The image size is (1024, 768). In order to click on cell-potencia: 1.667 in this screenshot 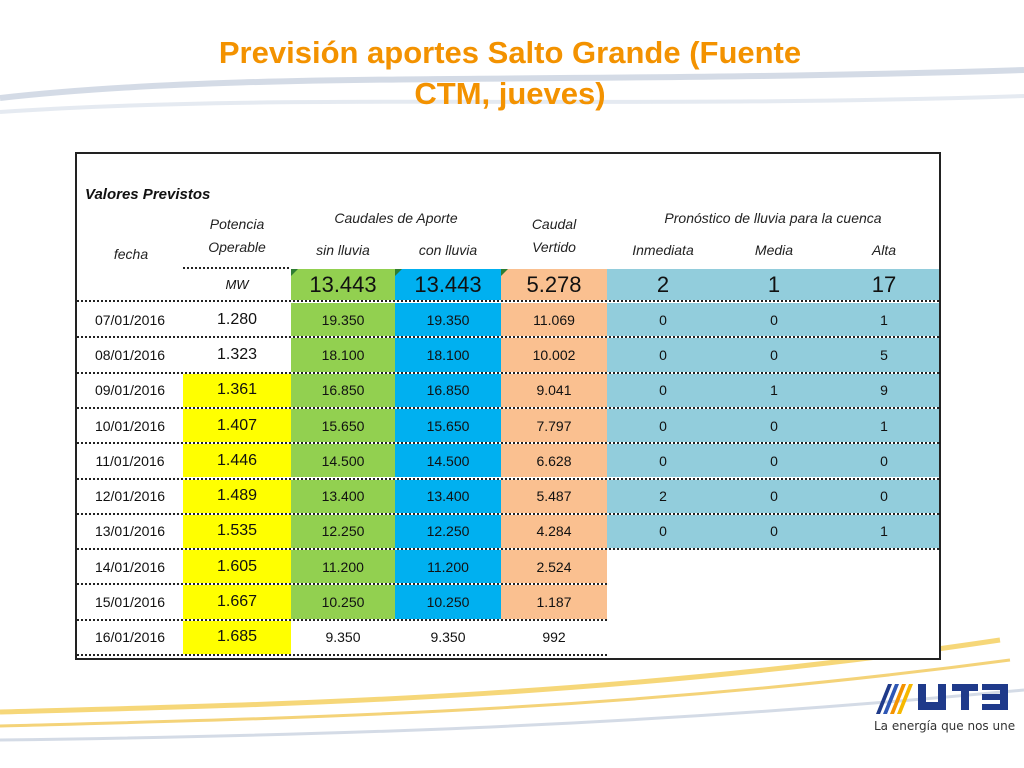, I will do `click(237, 602)`.